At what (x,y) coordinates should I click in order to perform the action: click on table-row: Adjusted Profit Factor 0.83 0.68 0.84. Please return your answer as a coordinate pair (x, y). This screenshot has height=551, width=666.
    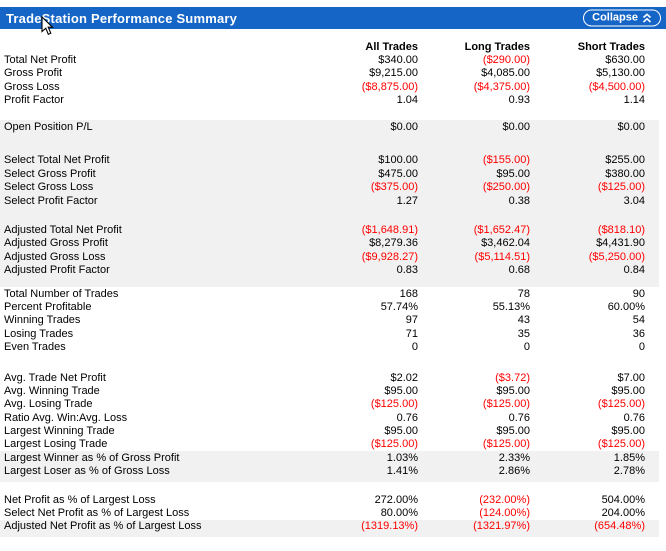
    Looking at the image, I should click on (329, 269).